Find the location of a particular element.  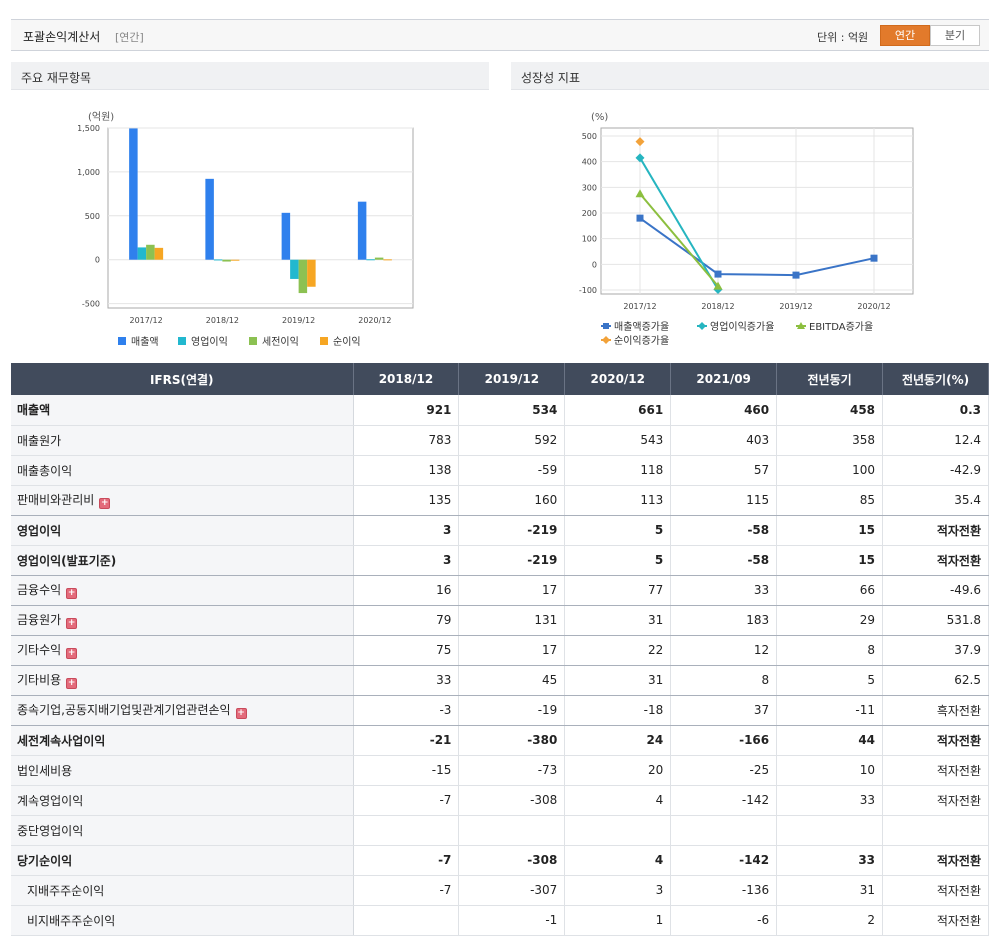

value-cell: -58 is located at coordinates (724, 560).